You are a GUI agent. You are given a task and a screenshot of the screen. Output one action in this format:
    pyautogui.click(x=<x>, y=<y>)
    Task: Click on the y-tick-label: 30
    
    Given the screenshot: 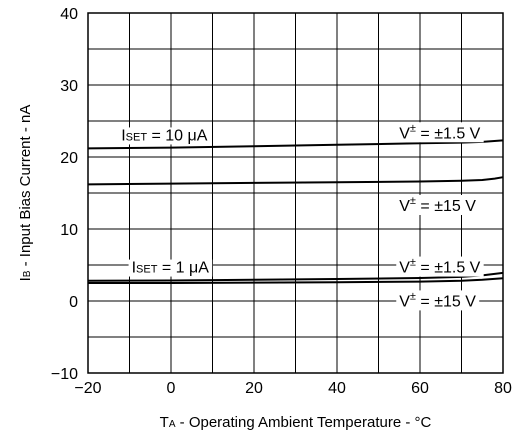 What is the action you would take?
    pyautogui.click(x=69, y=86)
    